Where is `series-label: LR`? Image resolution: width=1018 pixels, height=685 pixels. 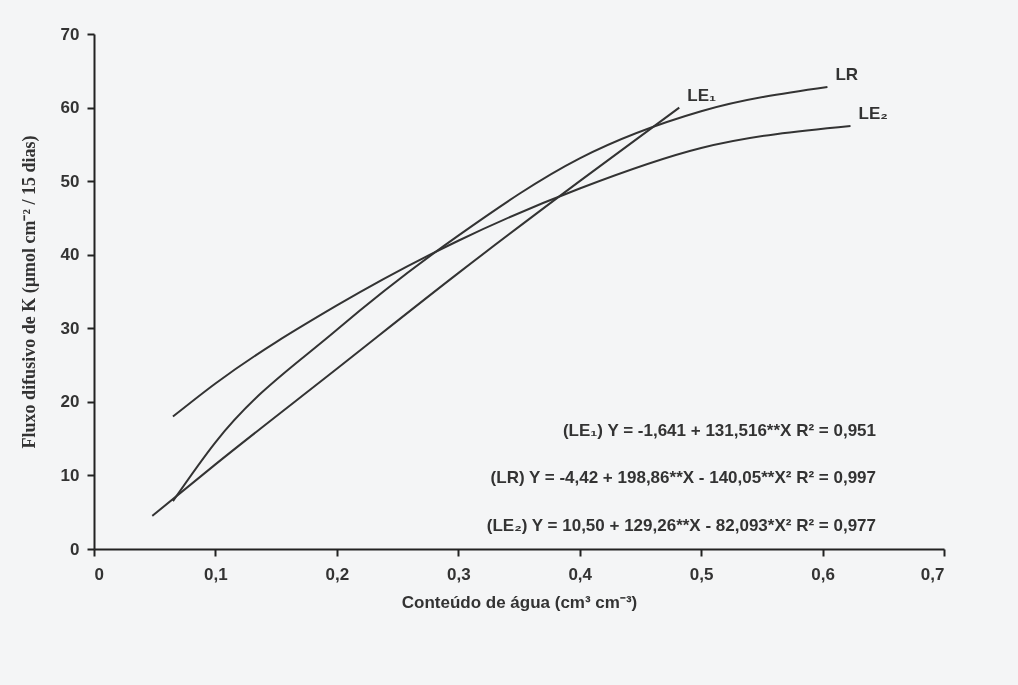
series-label: LR is located at coordinates (847, 74).